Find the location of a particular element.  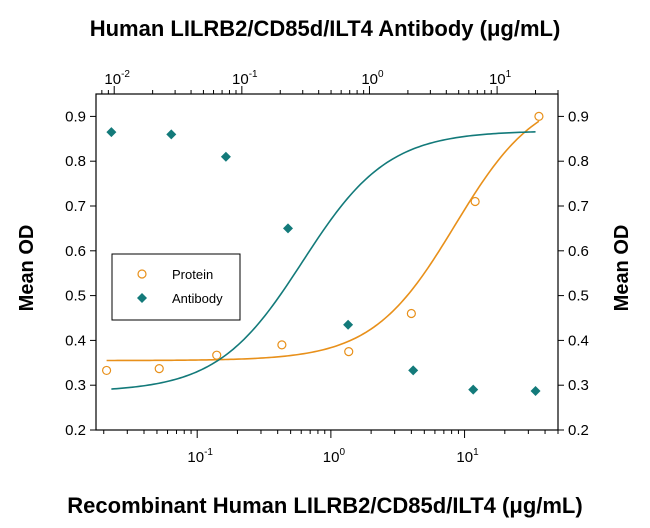

legend-label-antibody: Antibody is located at coordinates (197, 298).